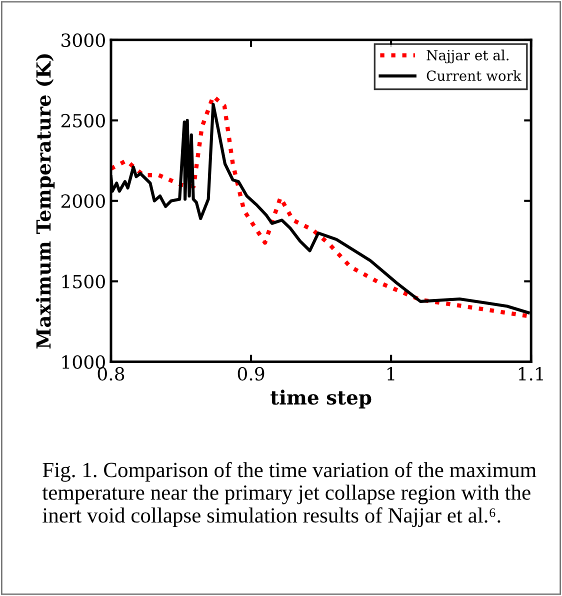 The image size is (562, 596). Describe the element at coordinates (467, 57) in the screenshot. I see `legend-label: Najjar et al.` at that location.